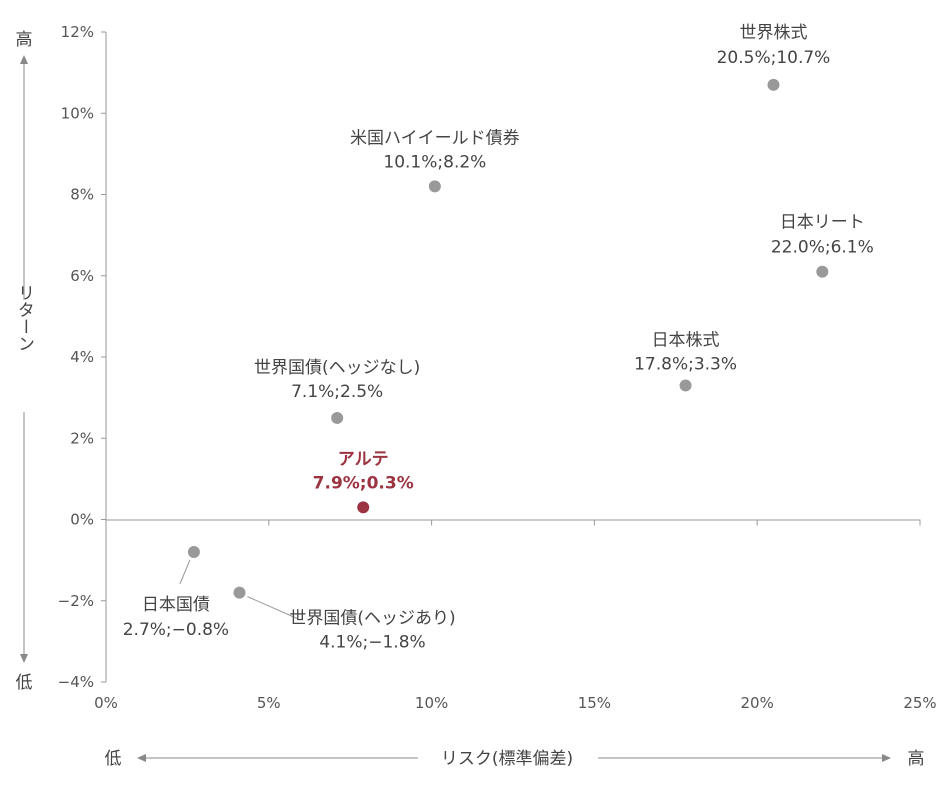  What do you see at coordinates (82, 276) in the screenshot?
I see `y-tick-label: 6%` at bounding box center [82, 276].